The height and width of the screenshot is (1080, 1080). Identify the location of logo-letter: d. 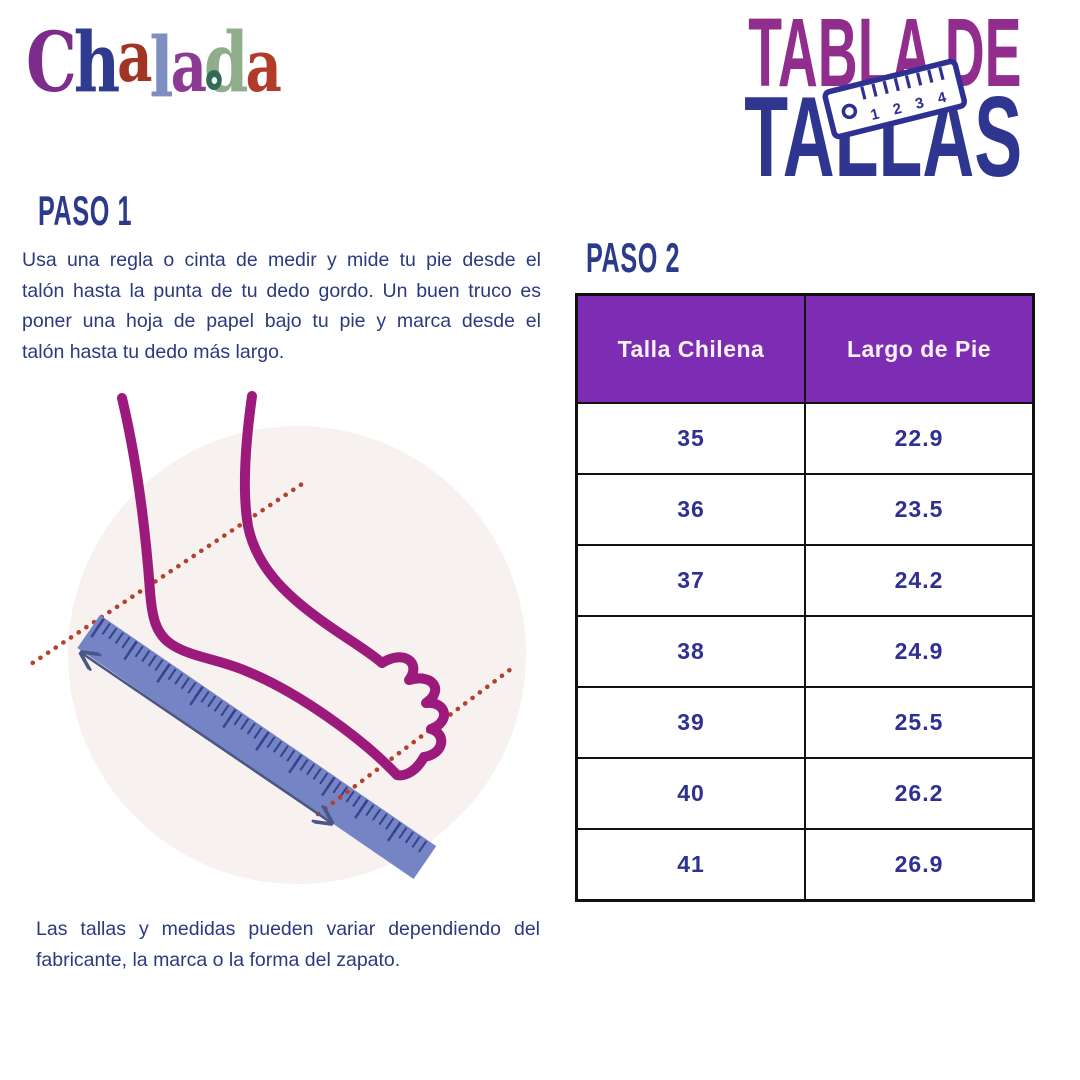
(226, 63).